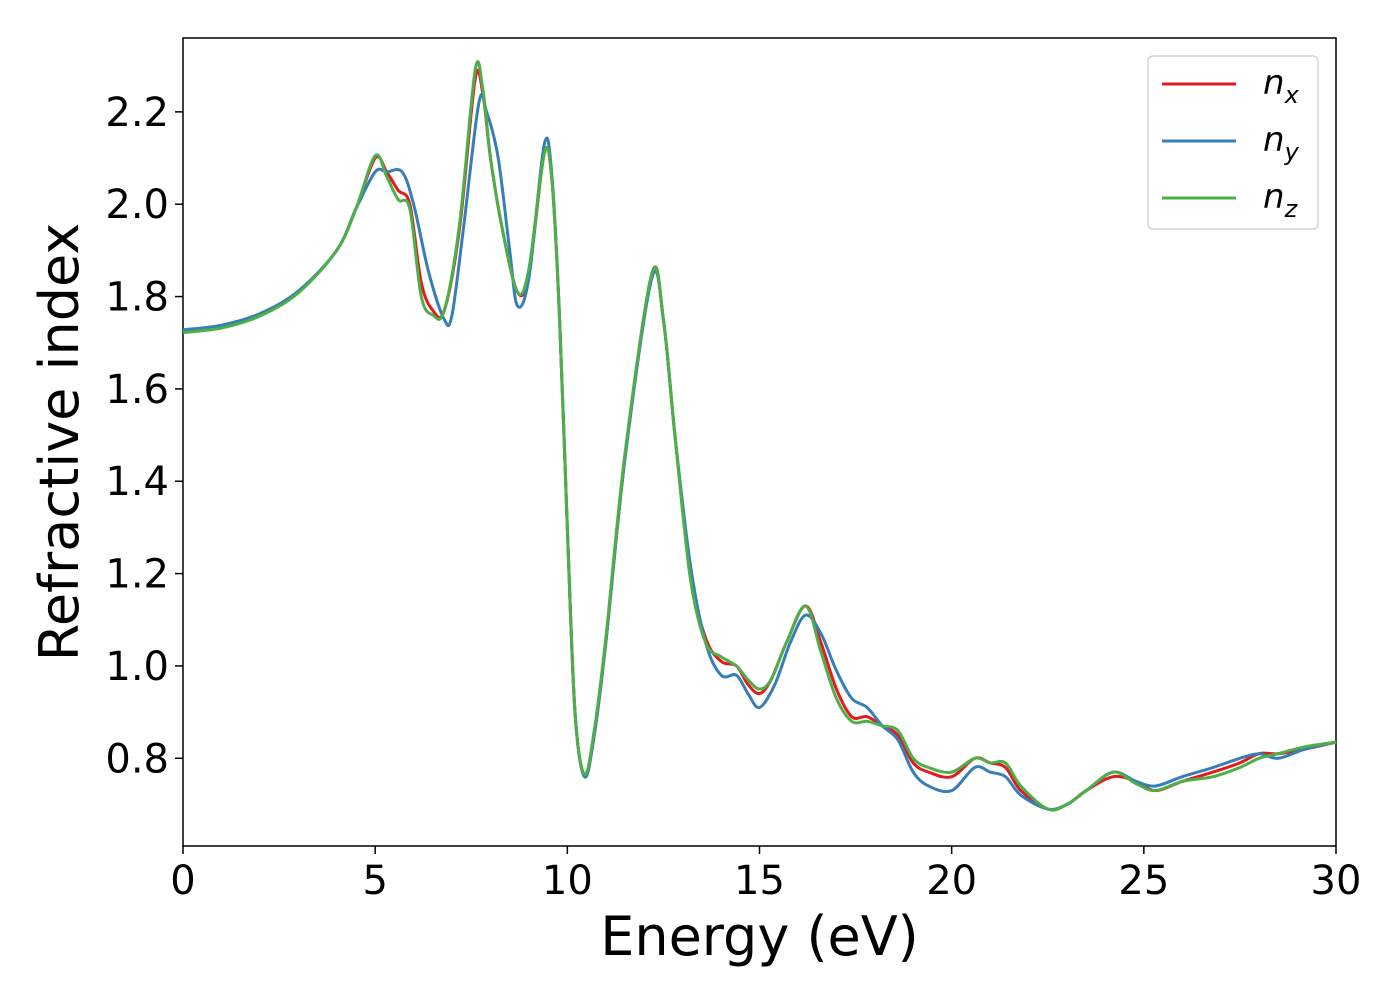 Image resolution: width=1400 pixels, height=1000 pixels. Describe the element at coordinates (59, 442) in the screenshot. I see `y-axis-label: Refractive index` at that location.